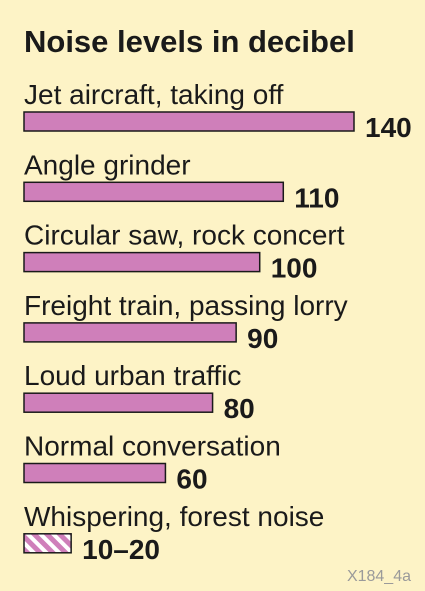 The width and height of the screenshot is (425, 591). I want to click on category-label: Angle grinder, so click(107, 164).